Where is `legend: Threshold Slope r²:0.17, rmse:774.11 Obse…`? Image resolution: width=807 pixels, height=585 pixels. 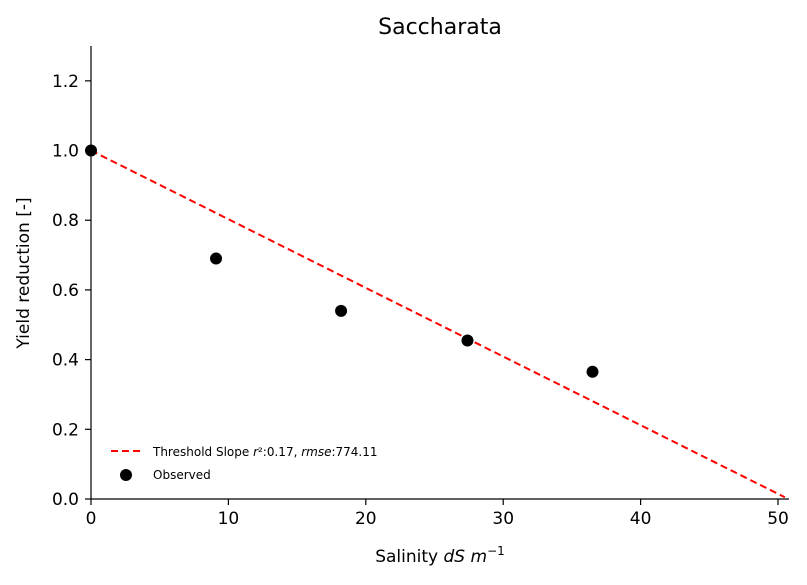
legend: Threshold Slope r²:0.17, rmse:774.11 Obse… is located at coordinates (244, 463).